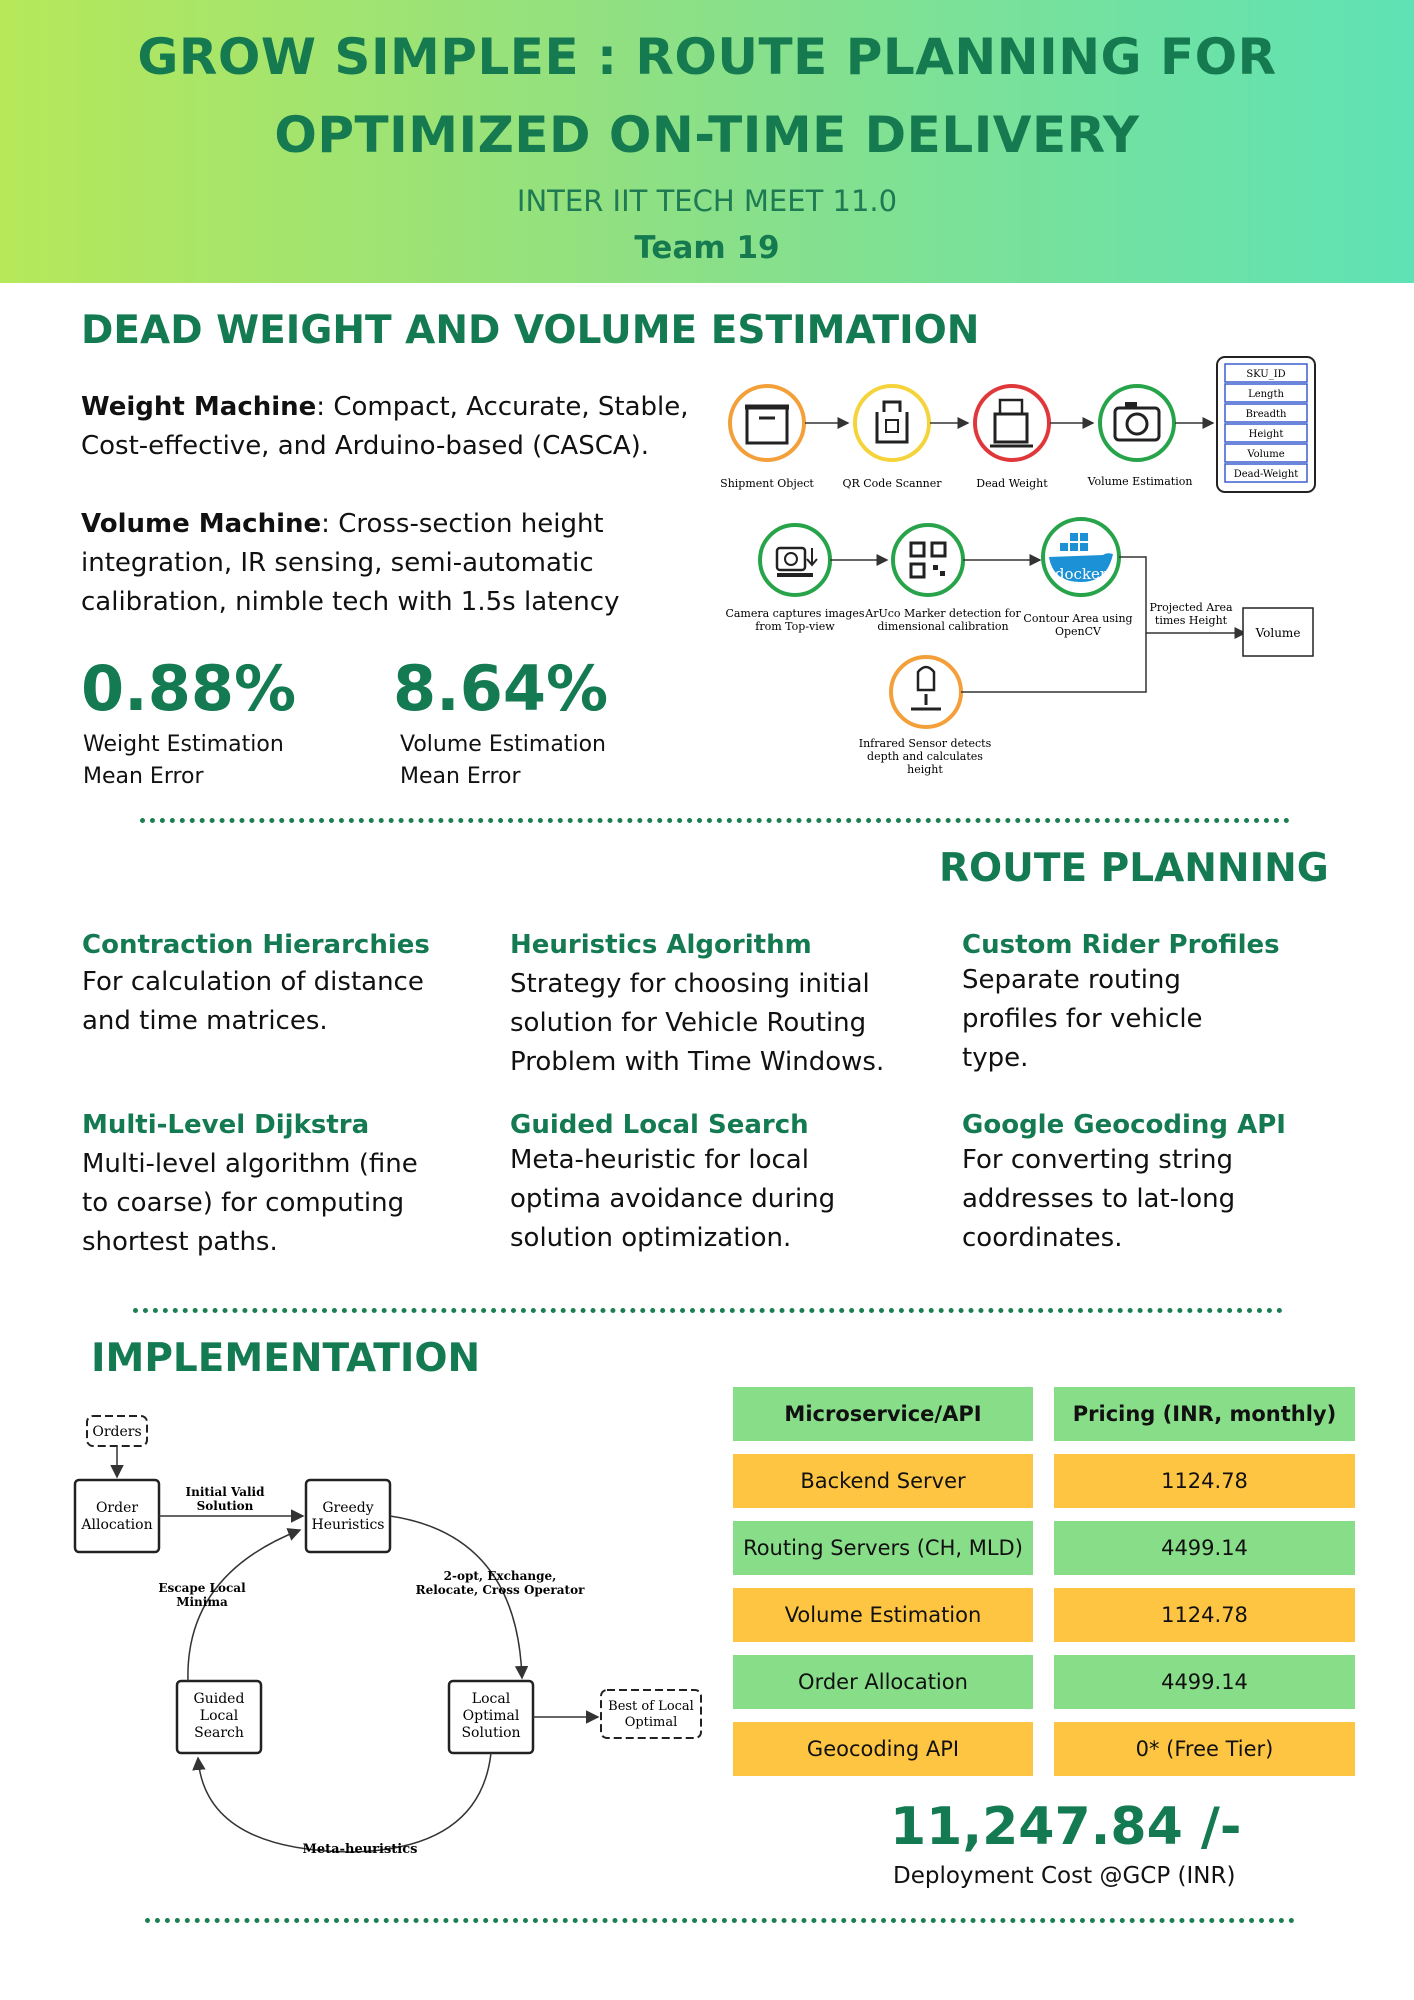 This screenshot has height=2000, width=1414. Describe the element at coordinates (199, 407) in the screenshot. I see `weight-machine-label: Weight Machine` at that location.